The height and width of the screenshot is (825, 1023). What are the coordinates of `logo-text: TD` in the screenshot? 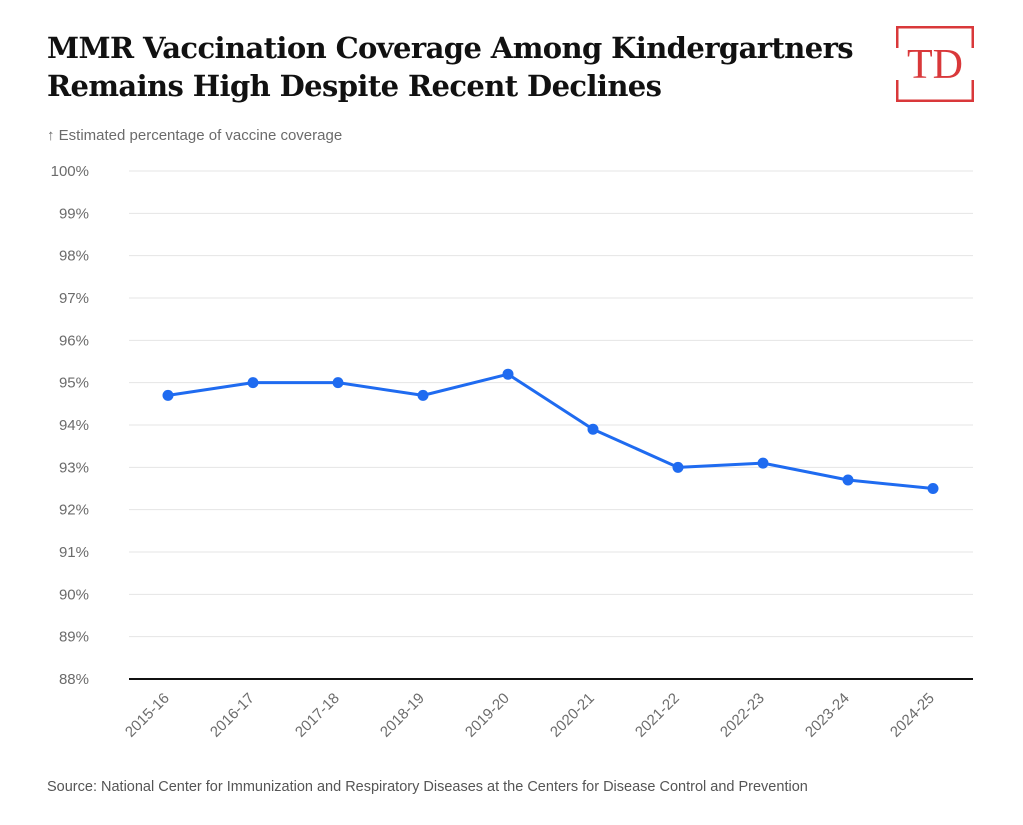 It's located at (935, 65).